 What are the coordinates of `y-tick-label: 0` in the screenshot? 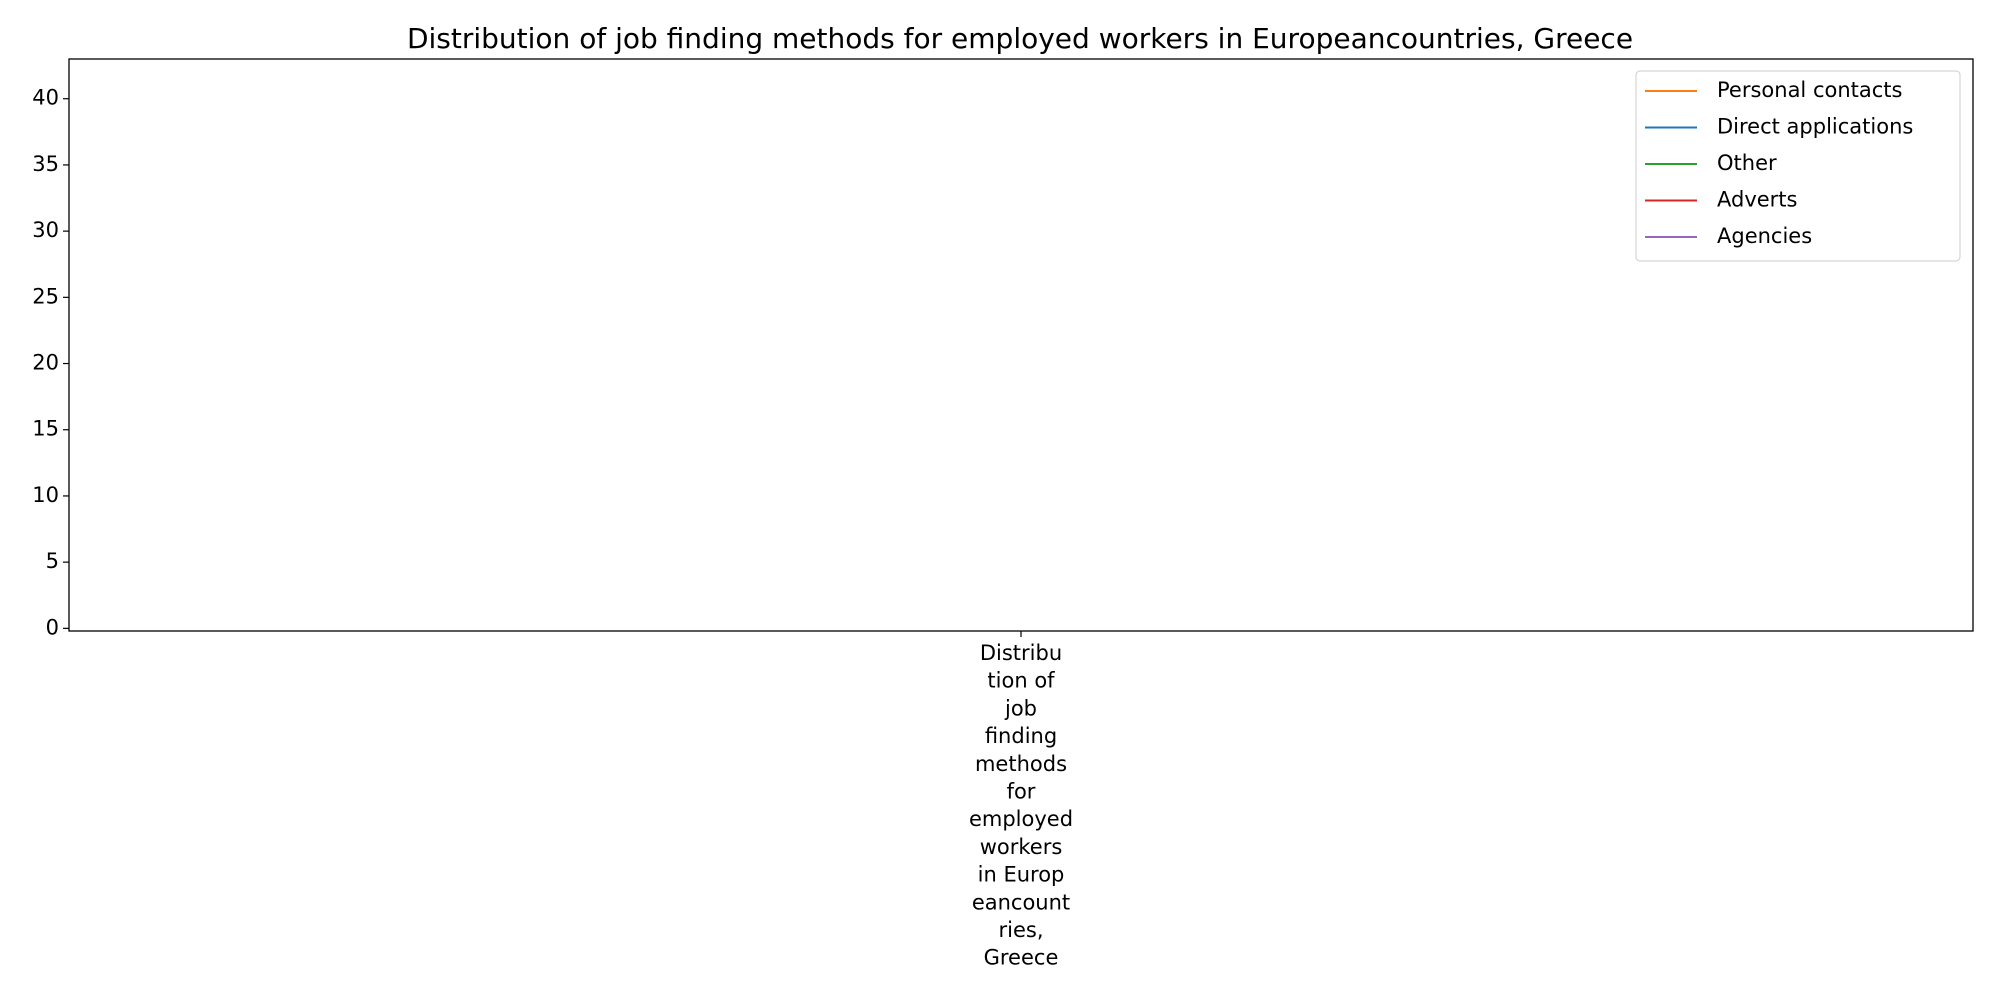 It's located at (52, 627).